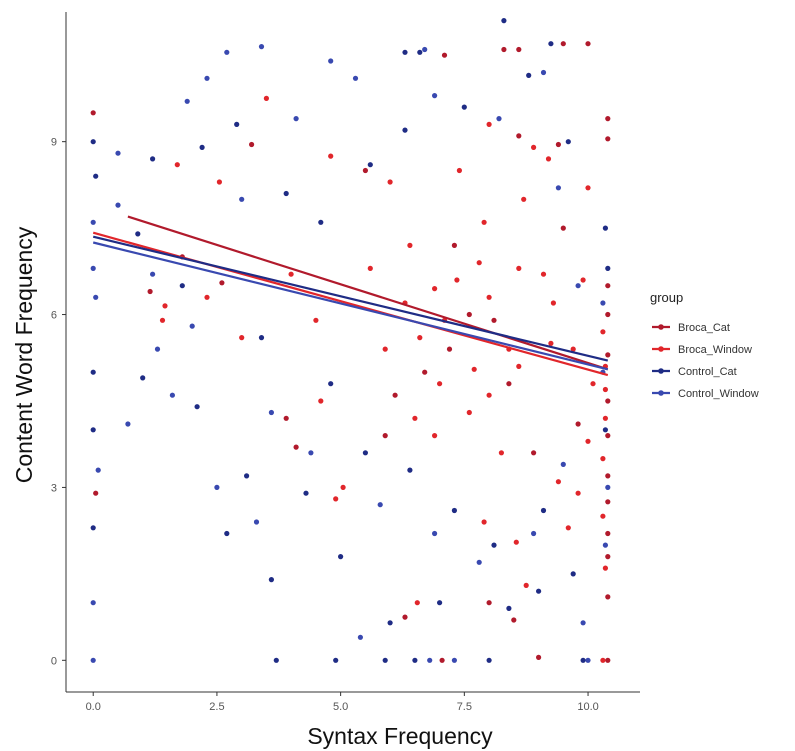 The height and width of the screenshot is (751, 795). Describe the element at coordinates (715, 350) in the screenshot. I see `legend-label-broca-window: Broca_Window` at that location.